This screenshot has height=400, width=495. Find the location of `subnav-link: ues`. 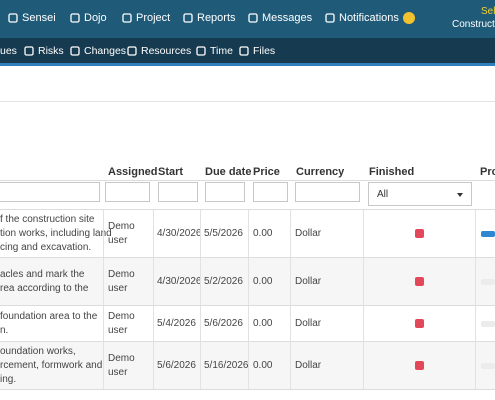

subnav-link: ues is located at coordinates (8, 51).